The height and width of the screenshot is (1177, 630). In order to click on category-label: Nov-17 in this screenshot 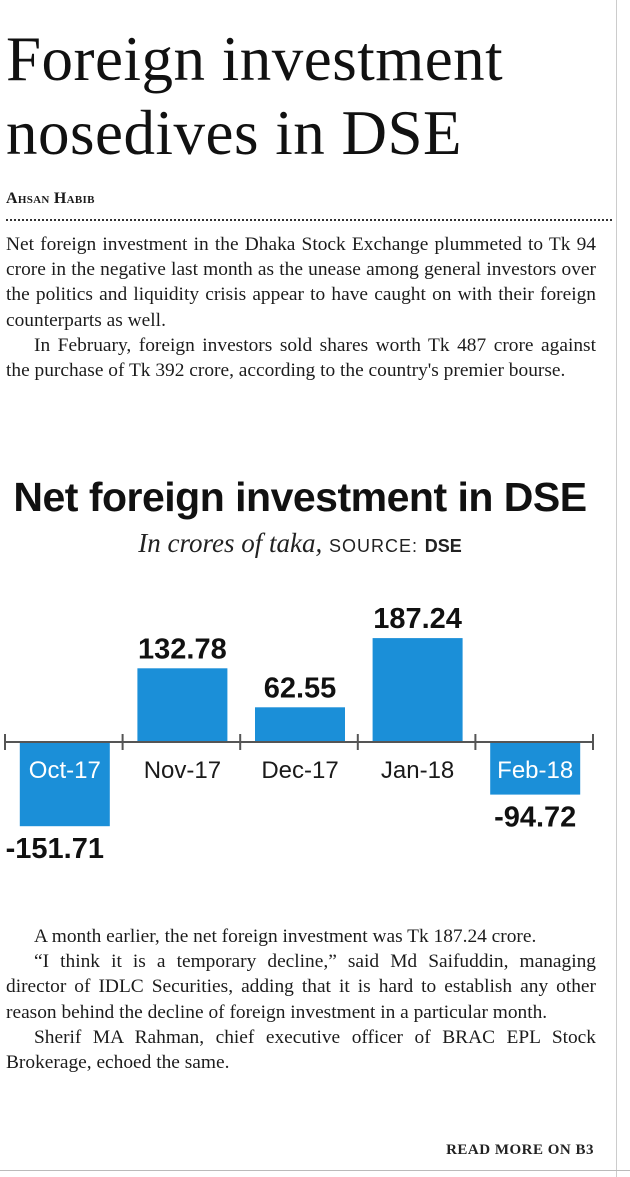, I will do `click(182, 770)`.